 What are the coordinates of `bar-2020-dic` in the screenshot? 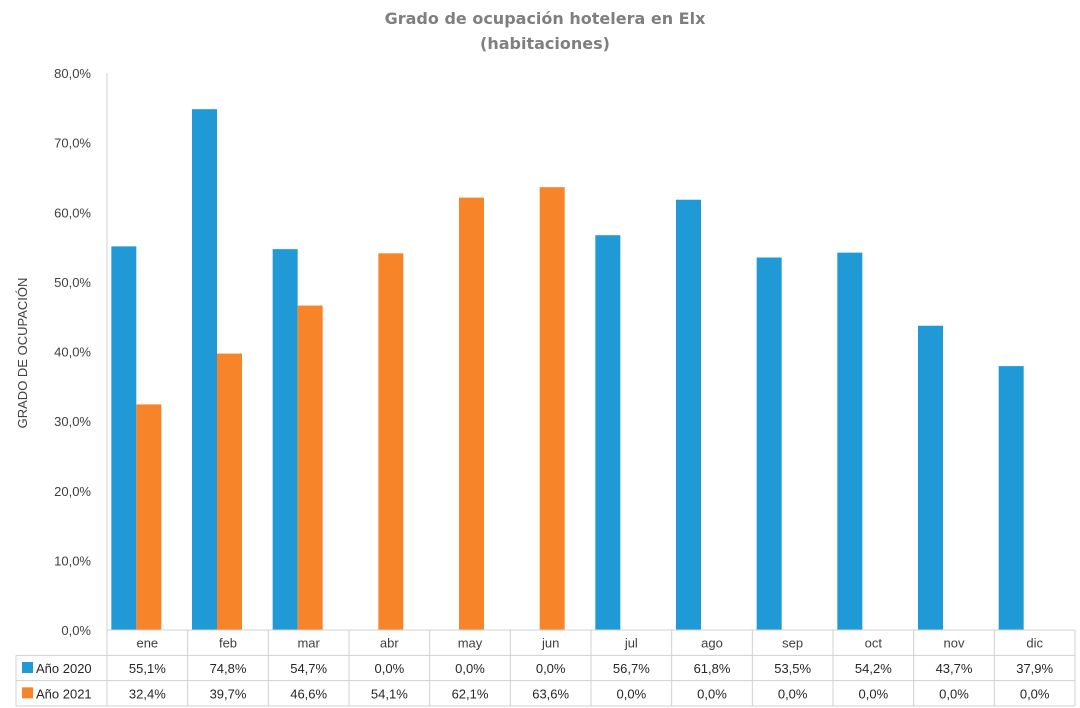 It's located at (1011, 498).